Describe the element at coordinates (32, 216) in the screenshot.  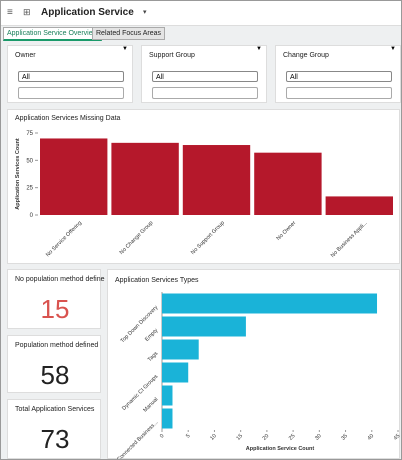
I see `y-tick-label: 0` at that location.